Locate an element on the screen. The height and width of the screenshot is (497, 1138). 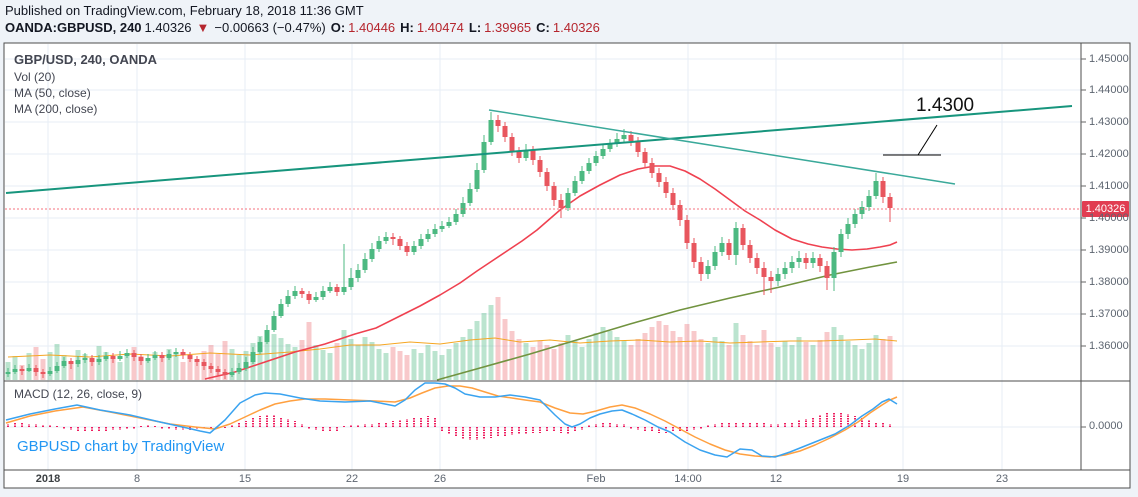
quote-part-2: ▼ is located at coordinates (203, 27).